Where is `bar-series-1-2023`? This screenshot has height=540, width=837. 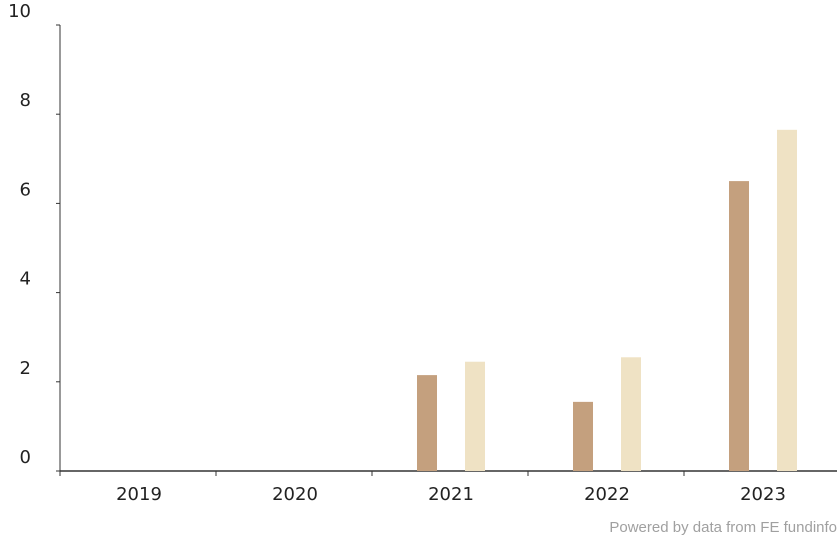 bar-series-1-2023 is located at coordinates (739, 326).